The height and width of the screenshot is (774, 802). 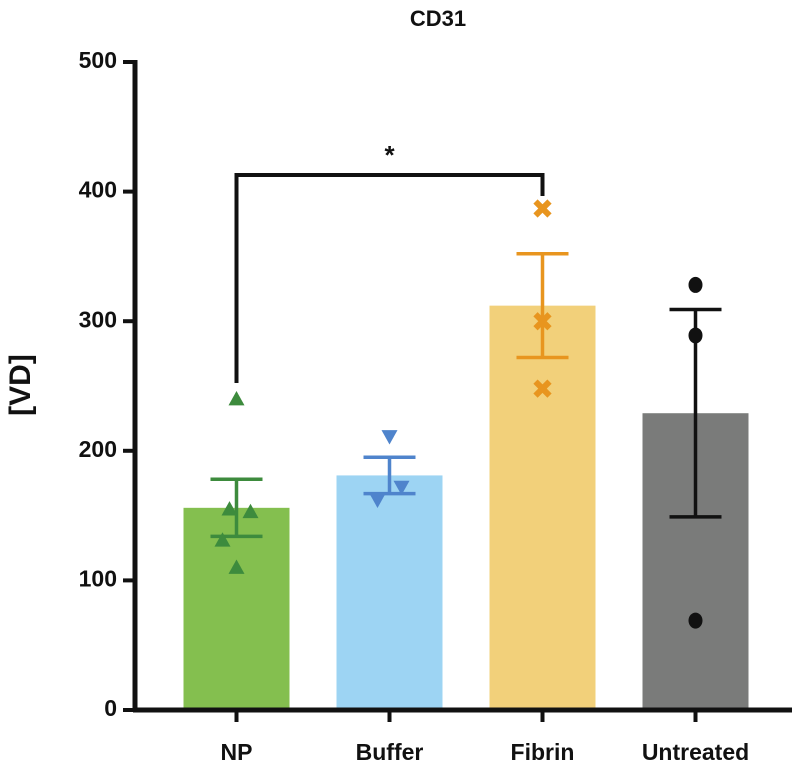 I want to click on chart-title: CD31, so click(x=438, y=18).